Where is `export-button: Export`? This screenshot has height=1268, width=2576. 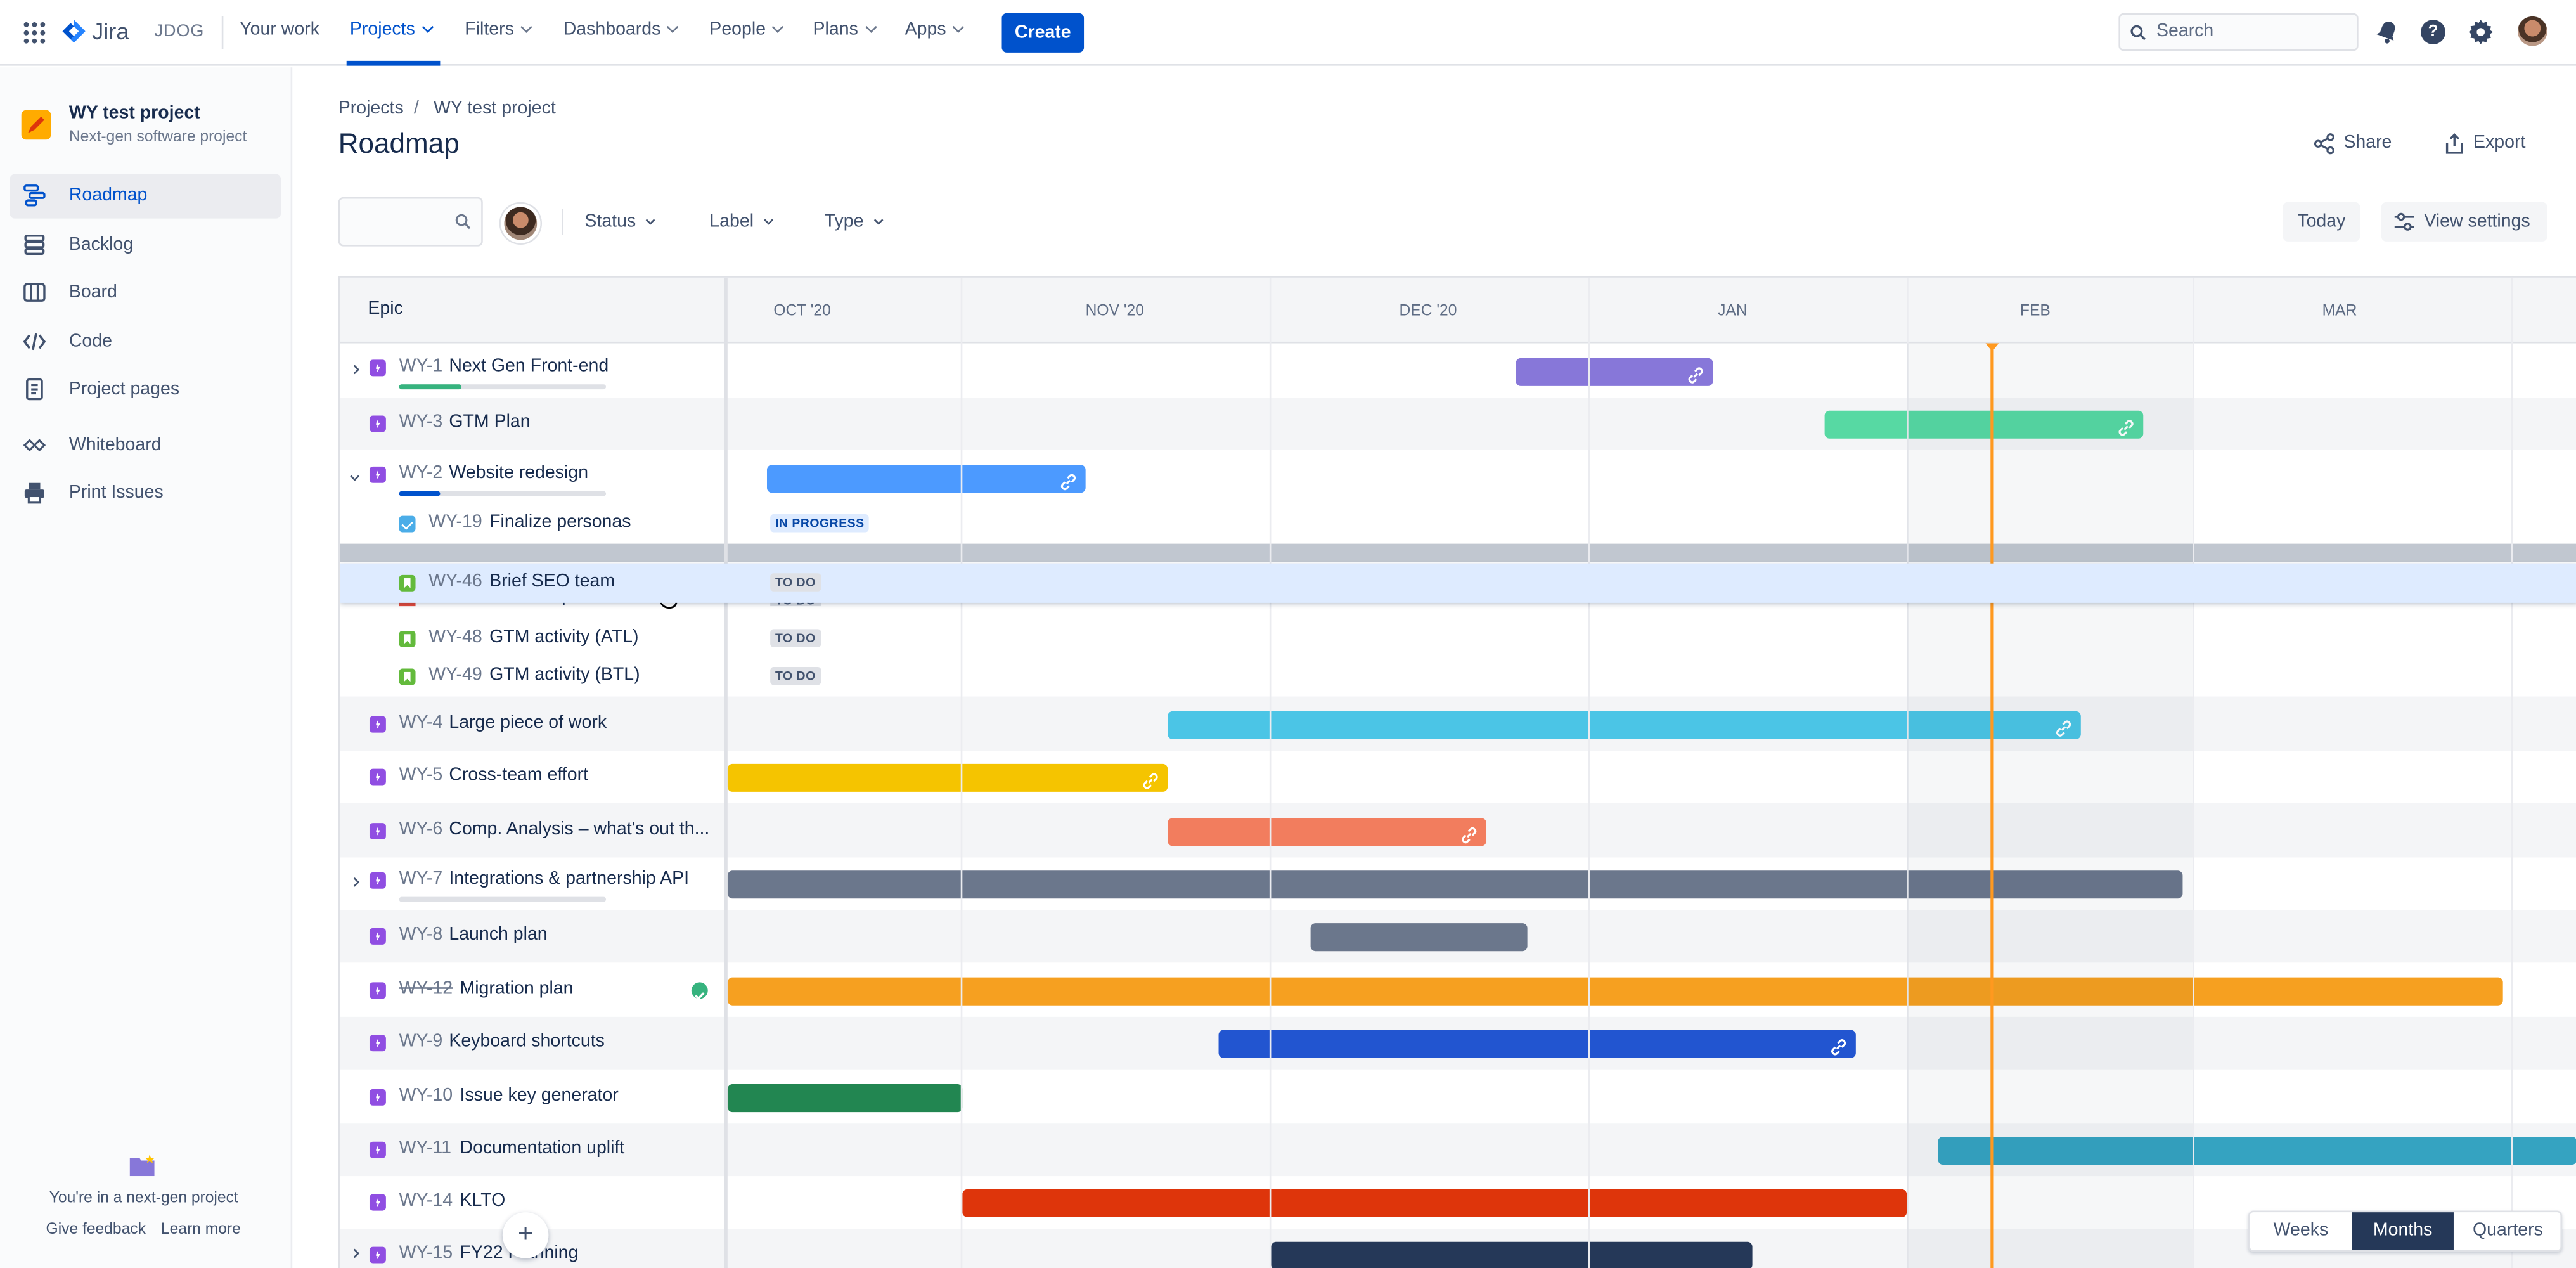
export-button: Export is located at coordinates (2488, 145).